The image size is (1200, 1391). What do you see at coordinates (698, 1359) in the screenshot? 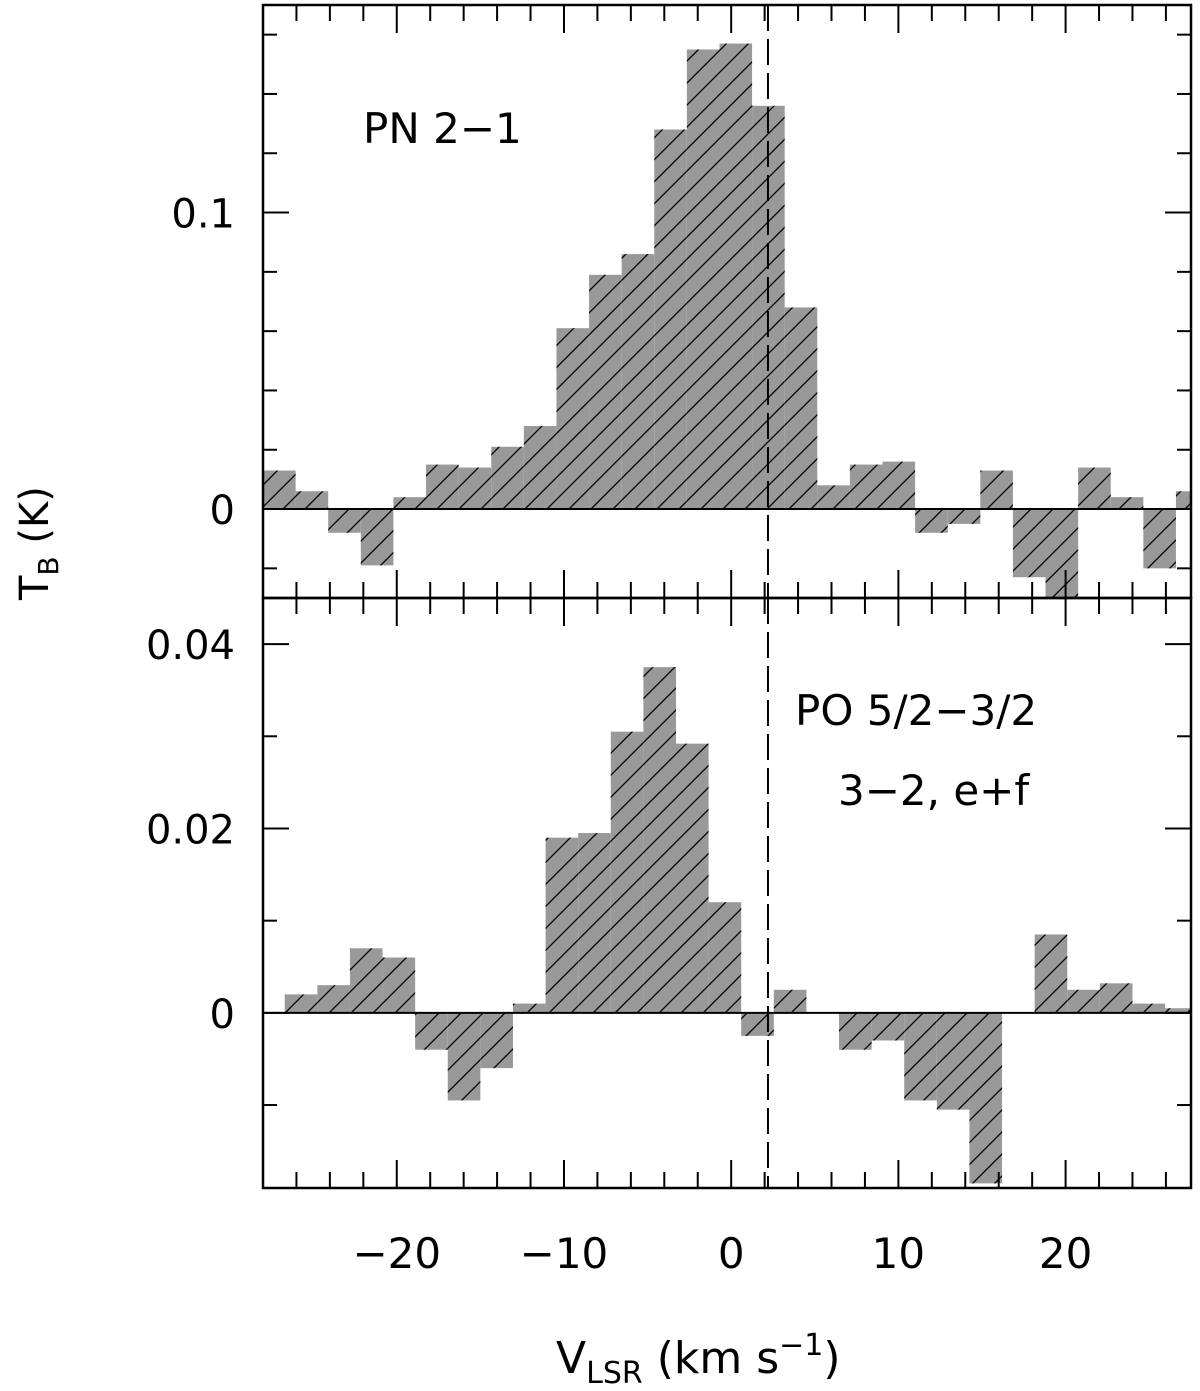
I see `x-axis-label: VLSR (km s−1)` at bounding box center [698, 1359].